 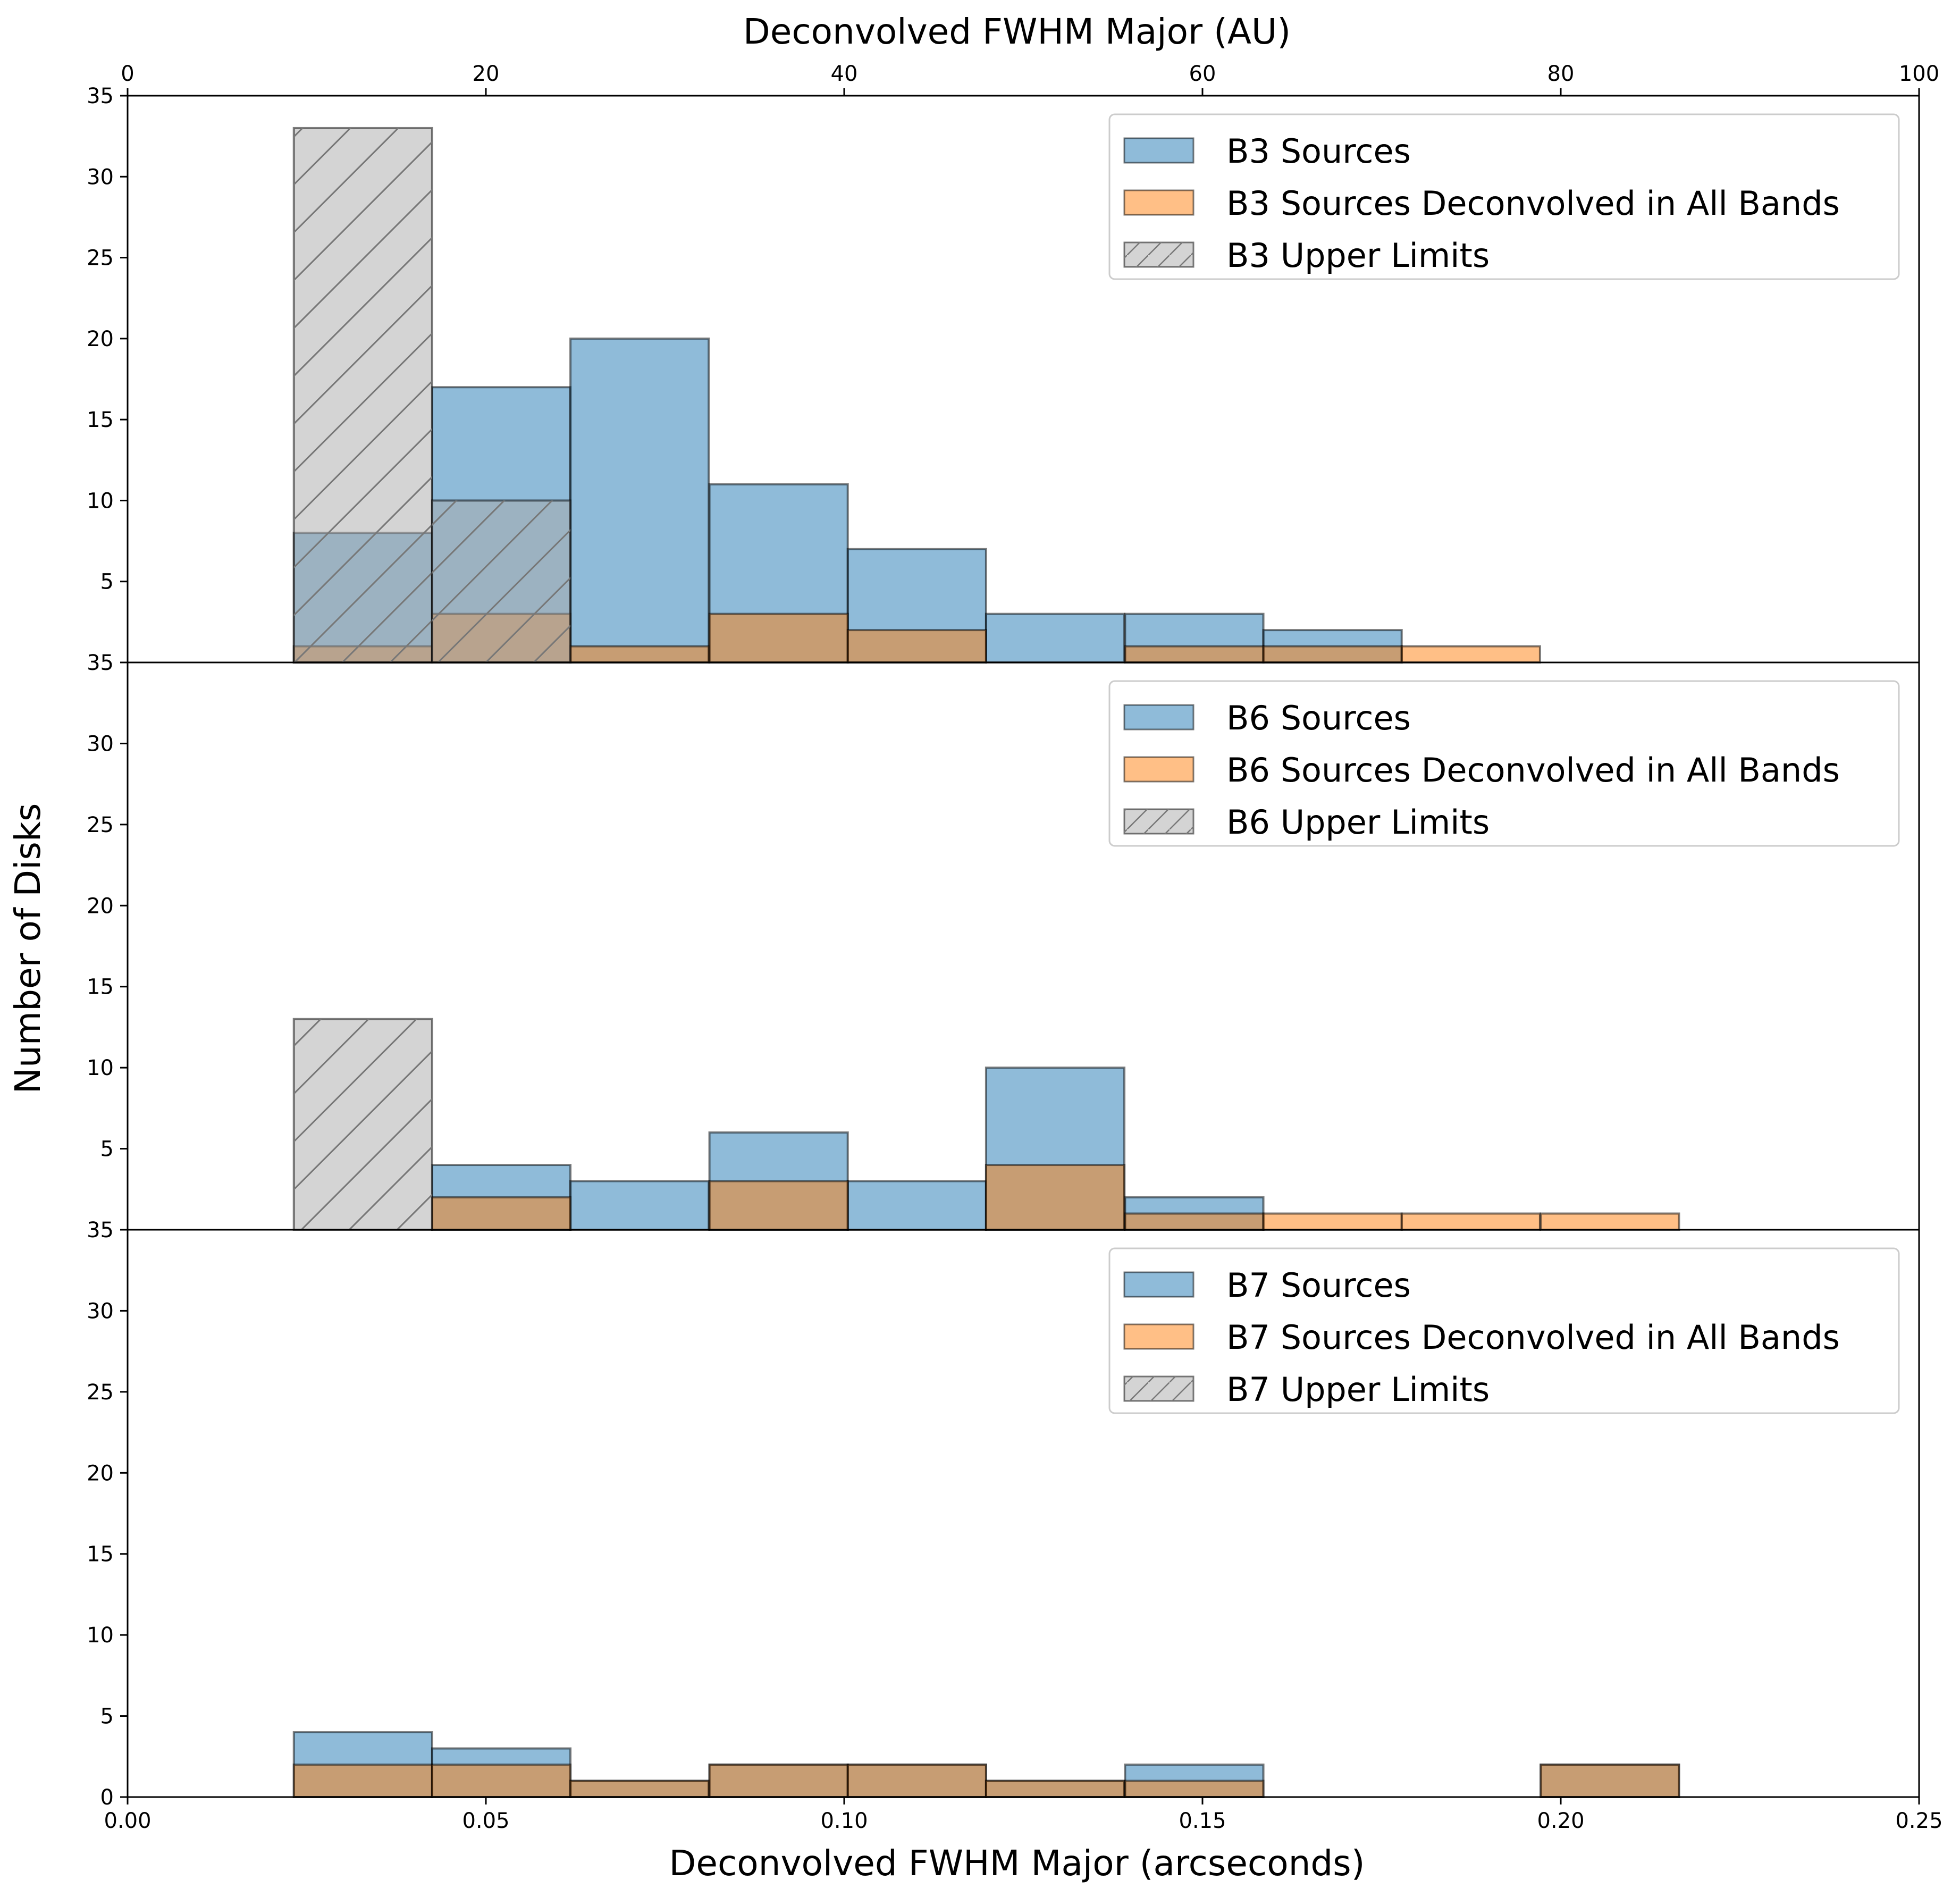 I want to click on b6-upper-limits-hatch, so click(x=362, y=1125).